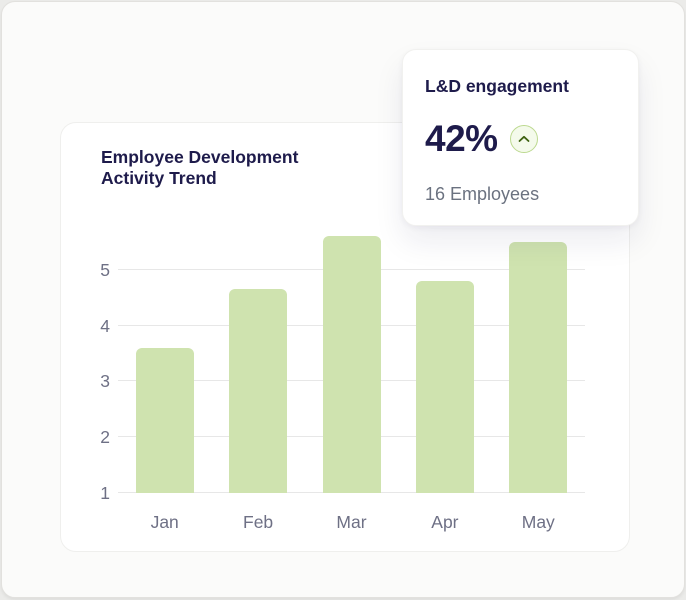 The image size is (686, 600). Describe the element at coordinates (200, 157) in the screenshot. I see `chart-title-line1: Employee Development` at that location.